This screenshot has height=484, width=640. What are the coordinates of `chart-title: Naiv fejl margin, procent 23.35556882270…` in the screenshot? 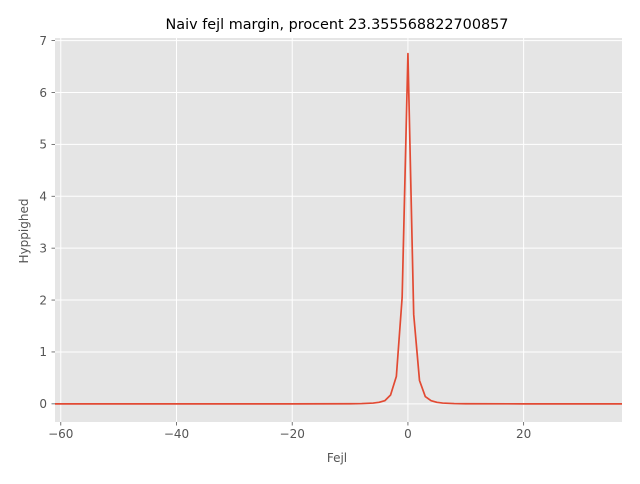 It's located at (337, 25).